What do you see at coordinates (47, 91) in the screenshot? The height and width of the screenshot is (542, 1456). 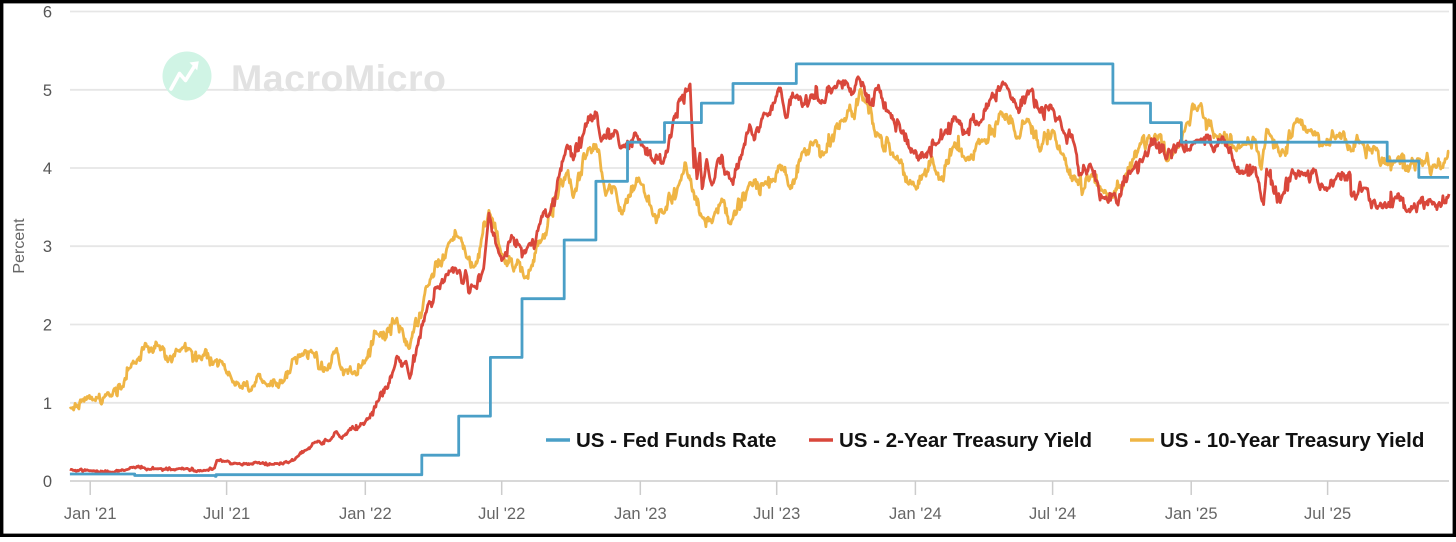 I see `svg-text: 5` at bounding box center [47, 91].